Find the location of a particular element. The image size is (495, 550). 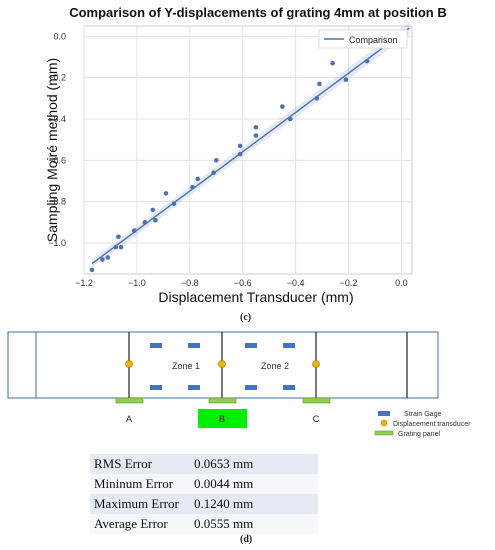

legend-label: Comparison is located at coordinates (373, 40).